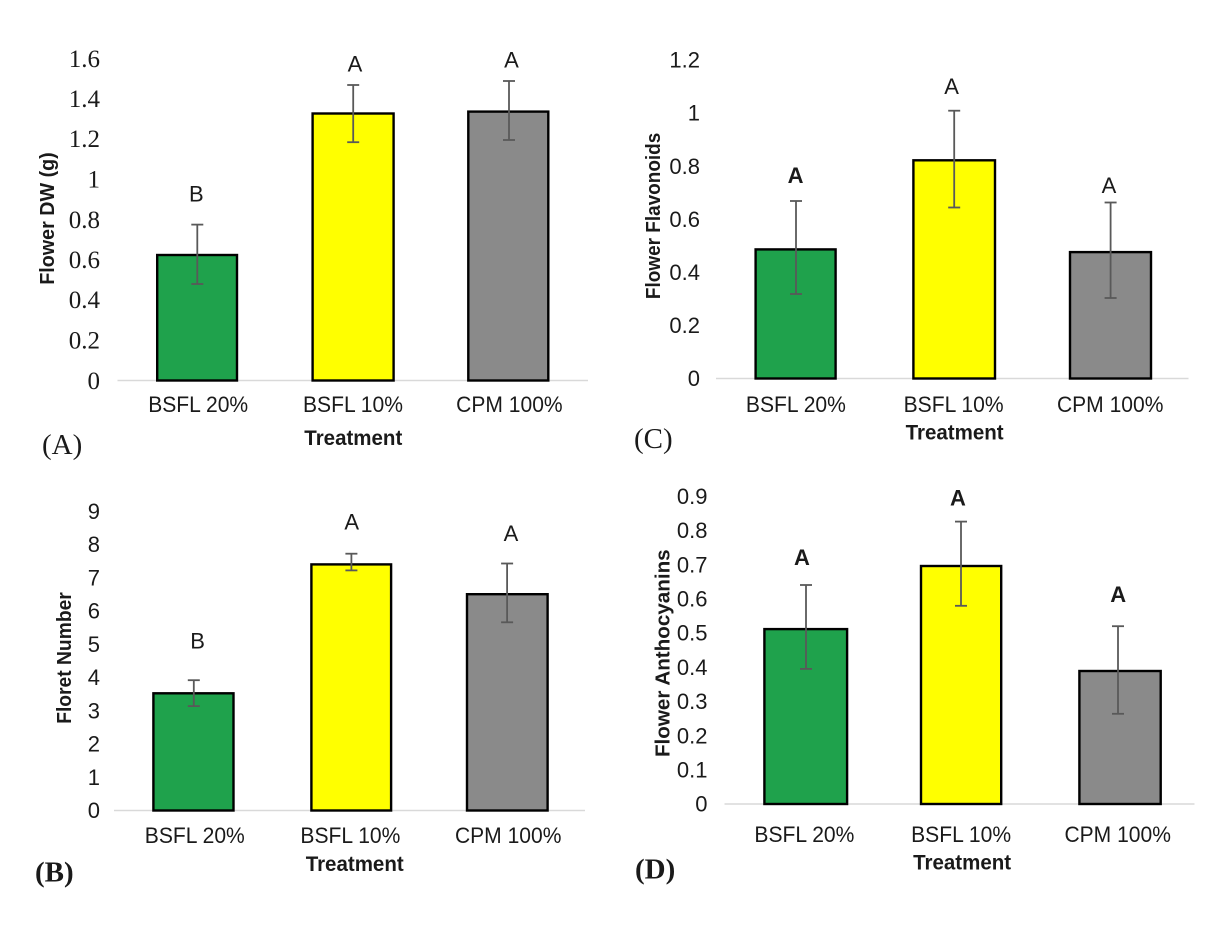  I want to click on svg-text: (B), so click(54, 872).